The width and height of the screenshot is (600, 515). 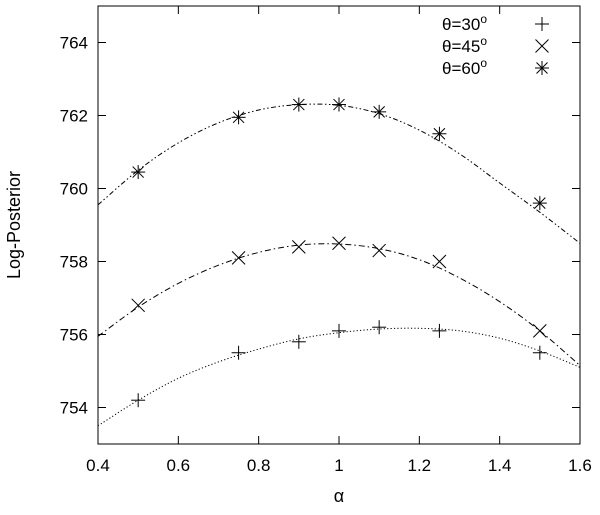 I want to click on x-tick-label: 0.8, so click(x=259, y=465).